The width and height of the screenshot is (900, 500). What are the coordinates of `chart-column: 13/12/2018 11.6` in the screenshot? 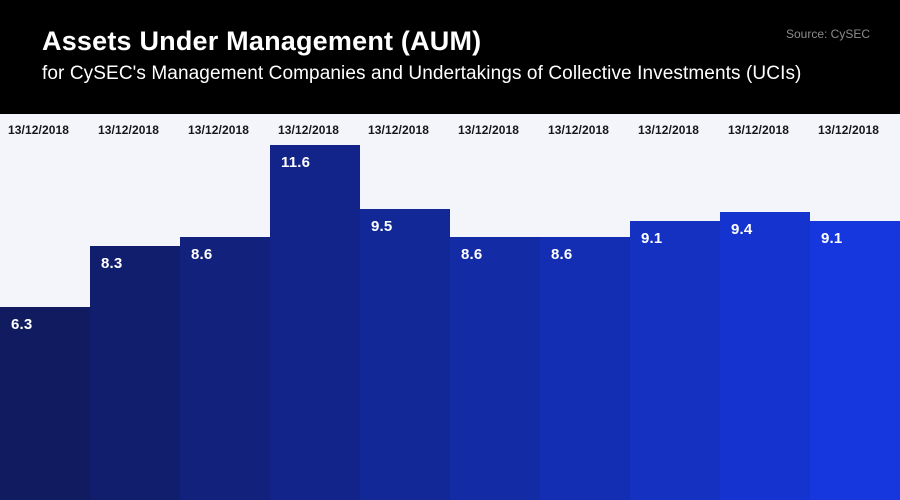 It's located at (315, 307).